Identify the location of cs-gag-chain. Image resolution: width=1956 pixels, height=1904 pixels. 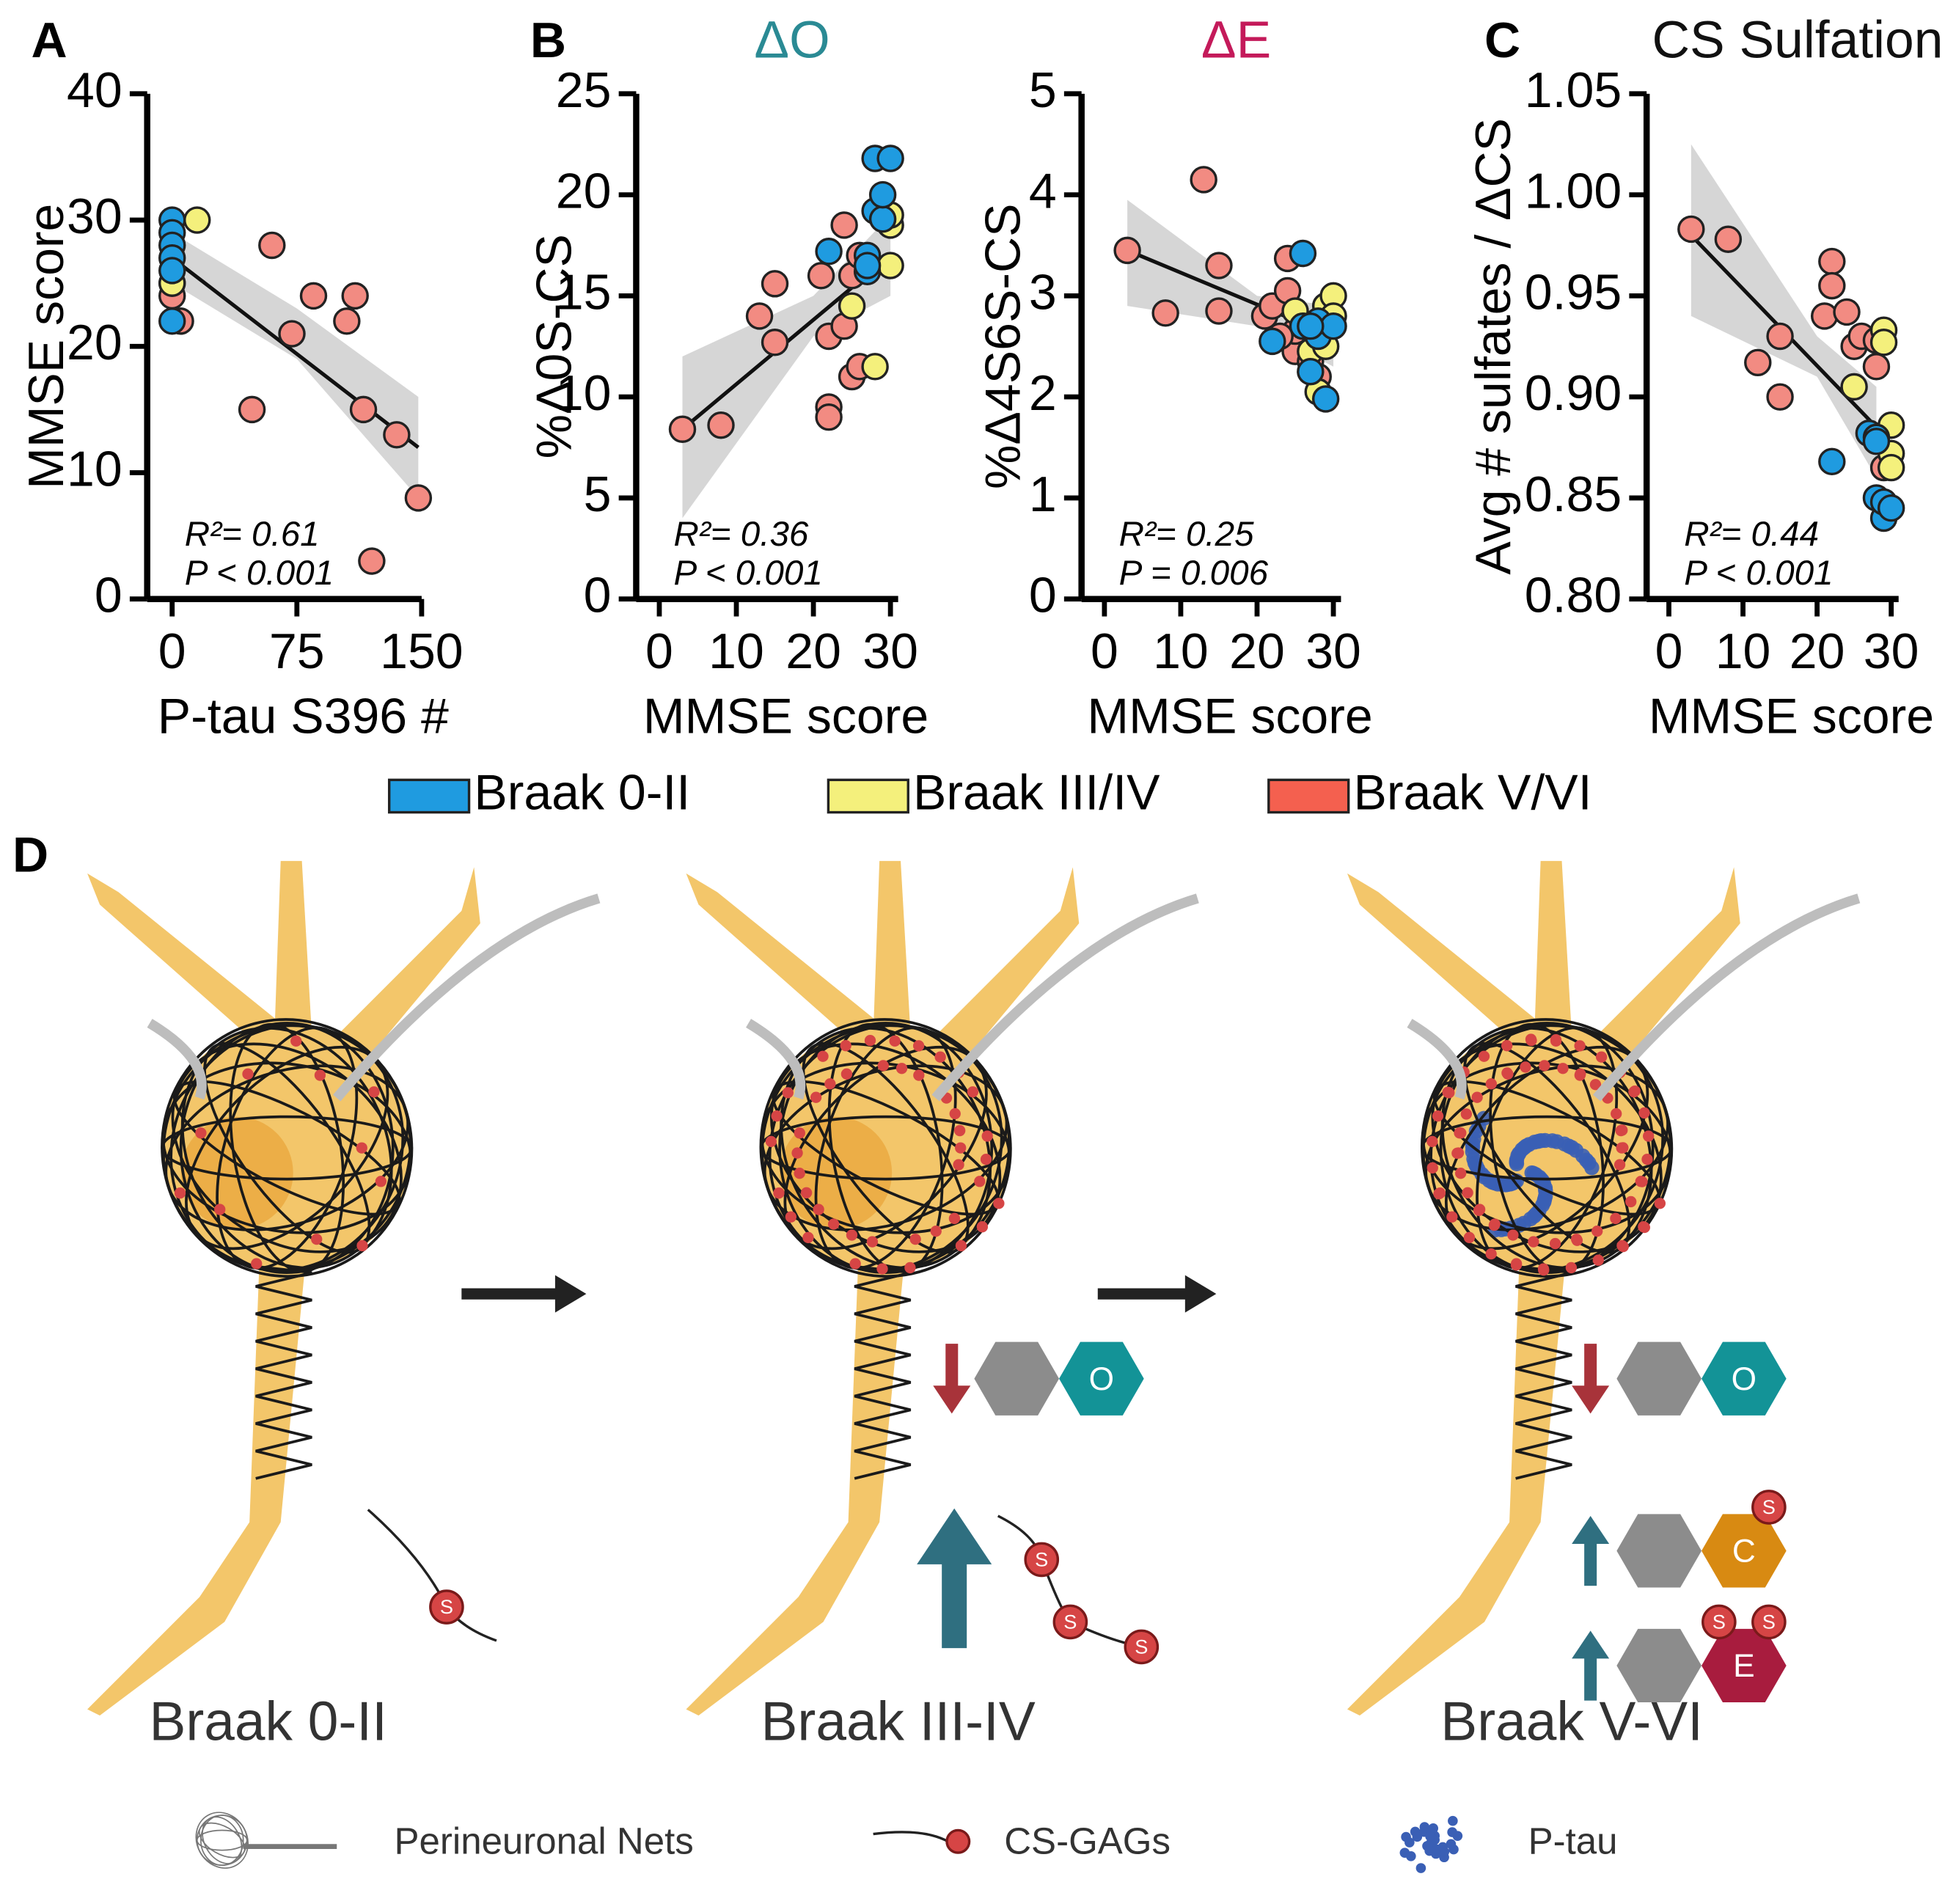
(432, 1575).